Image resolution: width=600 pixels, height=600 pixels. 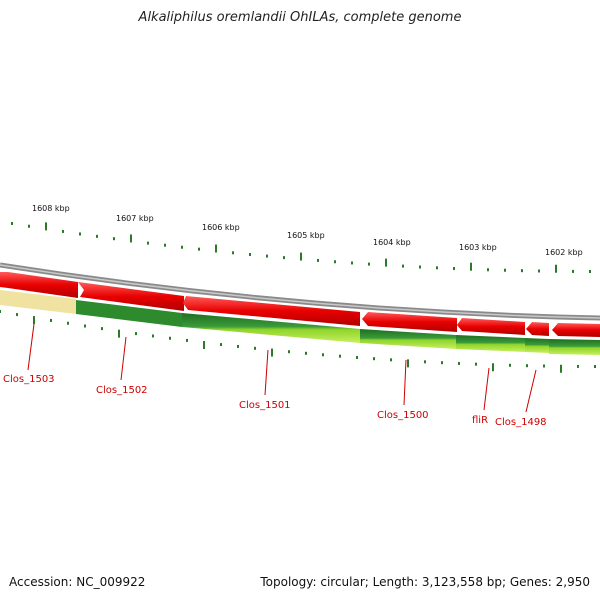 I want to click on gene-label-clos-1498: Clos_1498, so click(x=521, y=422).